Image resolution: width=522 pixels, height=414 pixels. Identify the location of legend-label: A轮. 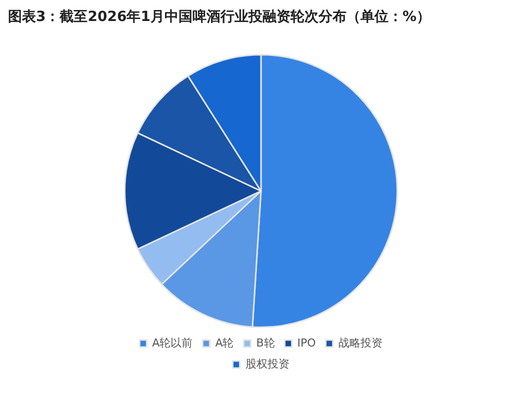
(224, 343).